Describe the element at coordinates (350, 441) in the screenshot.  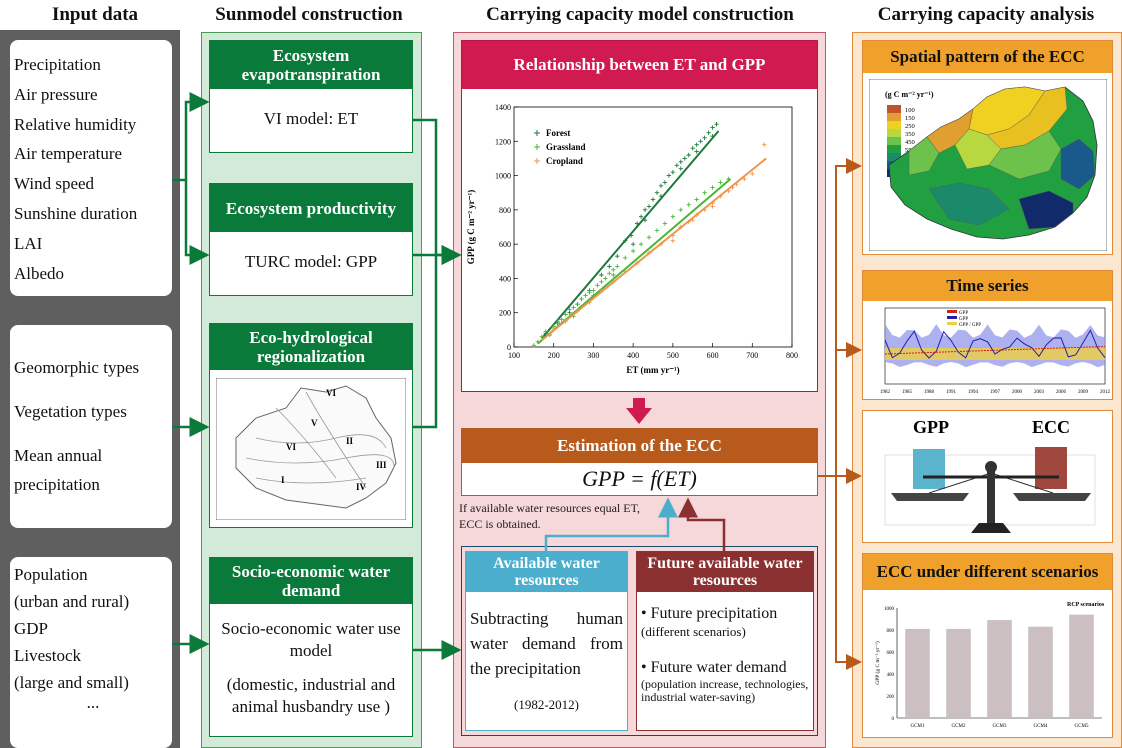
I see `region-label-ii: II` at that location.